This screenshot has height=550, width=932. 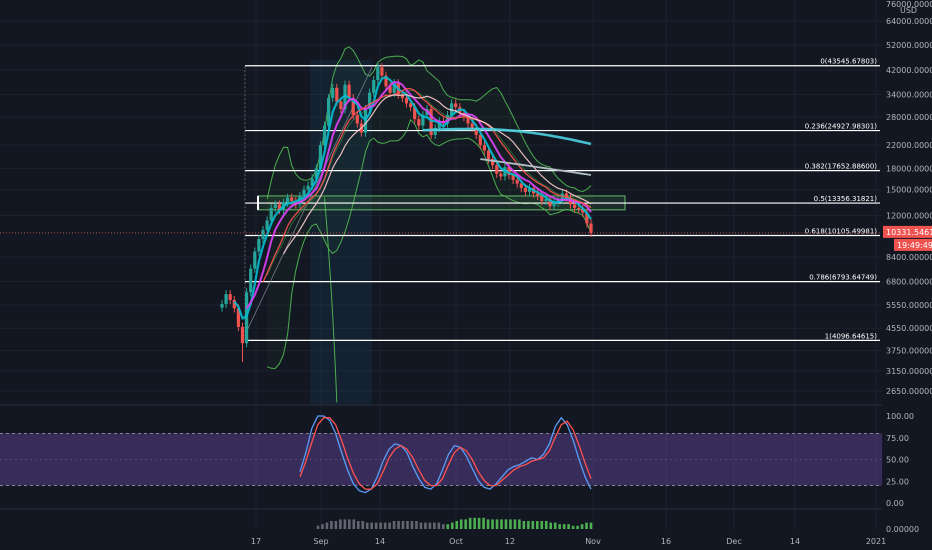 I want to click on price-axis-label: 5550.00000, so click(x=909, y=305).